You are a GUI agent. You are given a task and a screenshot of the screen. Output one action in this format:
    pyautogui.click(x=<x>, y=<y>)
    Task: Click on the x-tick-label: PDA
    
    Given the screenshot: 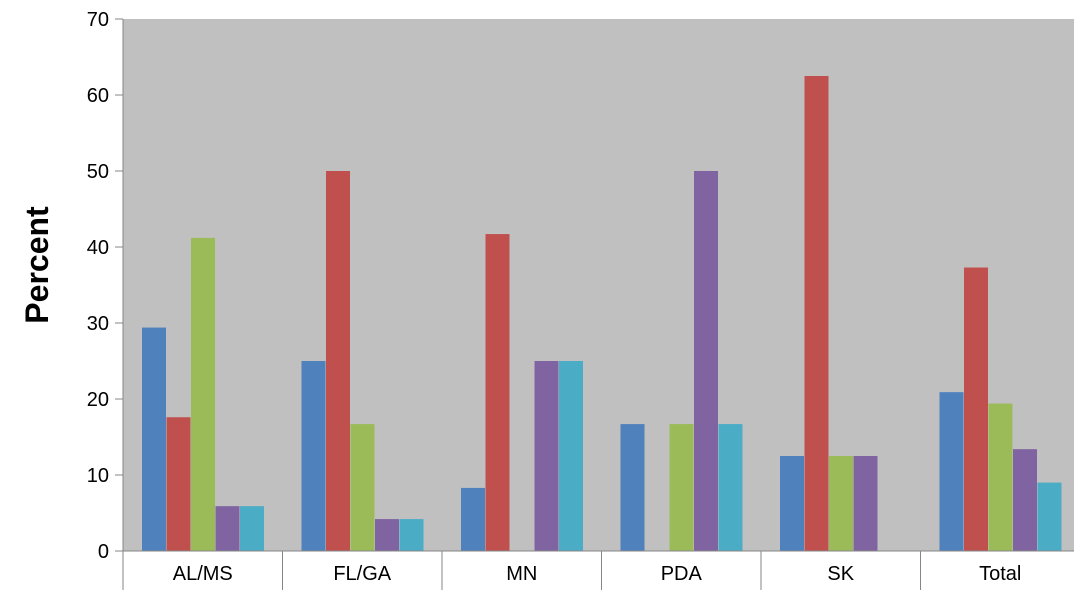 What is the action you would take?
    pyautogui.click(x=682, y=574)
    